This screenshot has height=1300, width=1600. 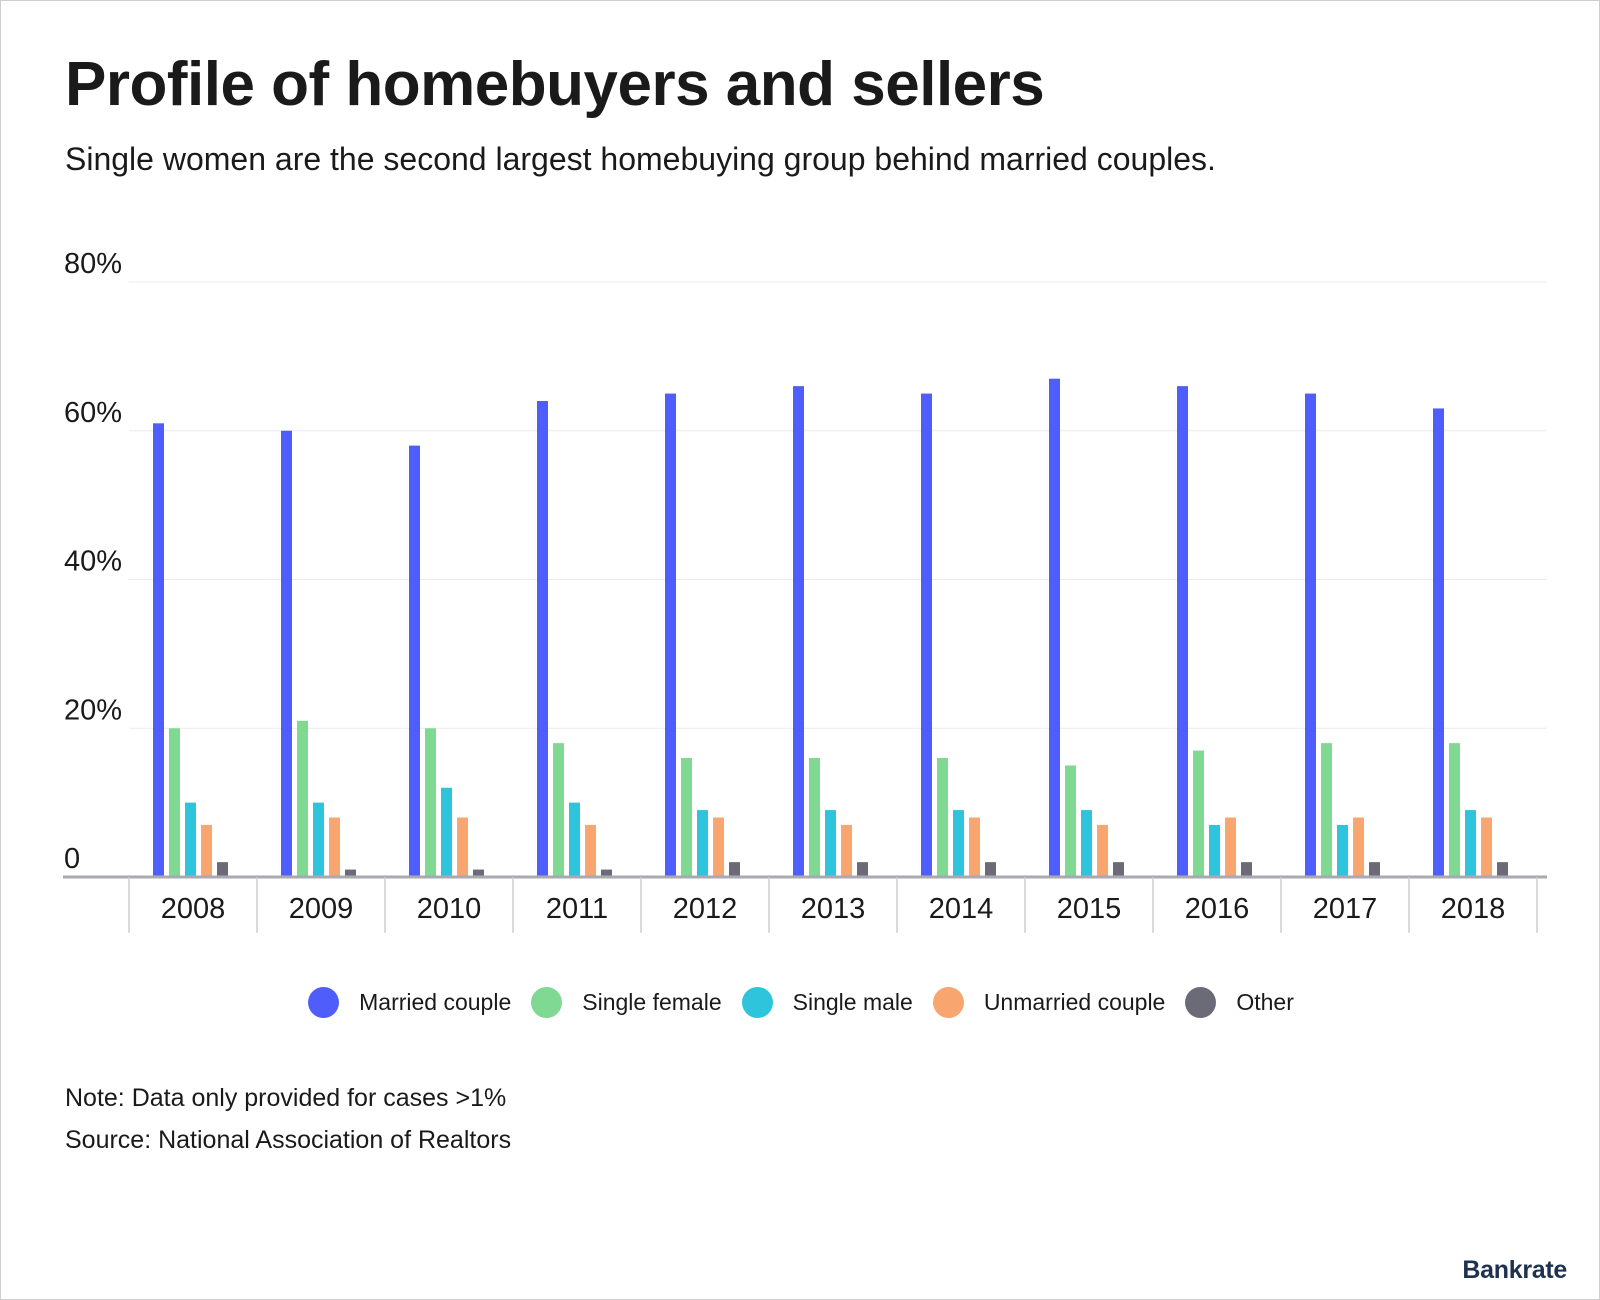 What do you see at coordinates (1514, 1270) in the screenshot?
I see `bankrate-logo: Bankrate` at bounding box center [1514, 1270].